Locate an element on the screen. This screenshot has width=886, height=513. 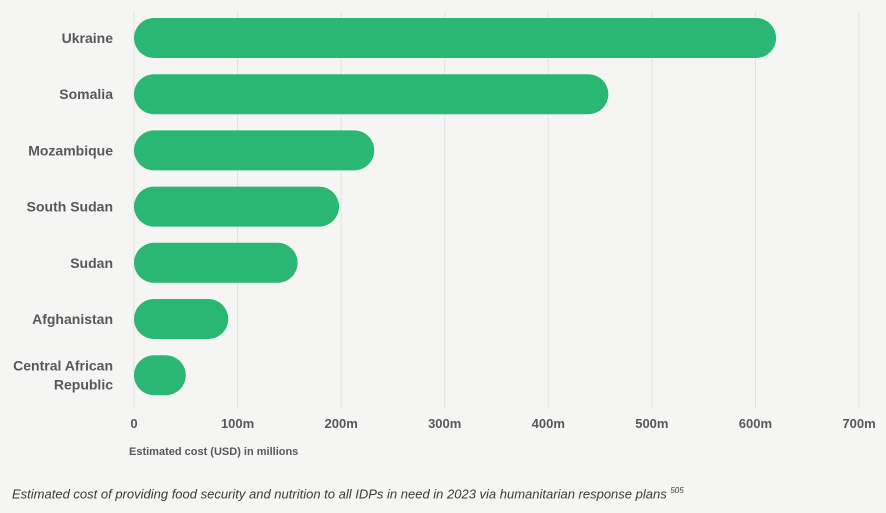
x-tick-label: 700m is located at coordinates (858, 423).